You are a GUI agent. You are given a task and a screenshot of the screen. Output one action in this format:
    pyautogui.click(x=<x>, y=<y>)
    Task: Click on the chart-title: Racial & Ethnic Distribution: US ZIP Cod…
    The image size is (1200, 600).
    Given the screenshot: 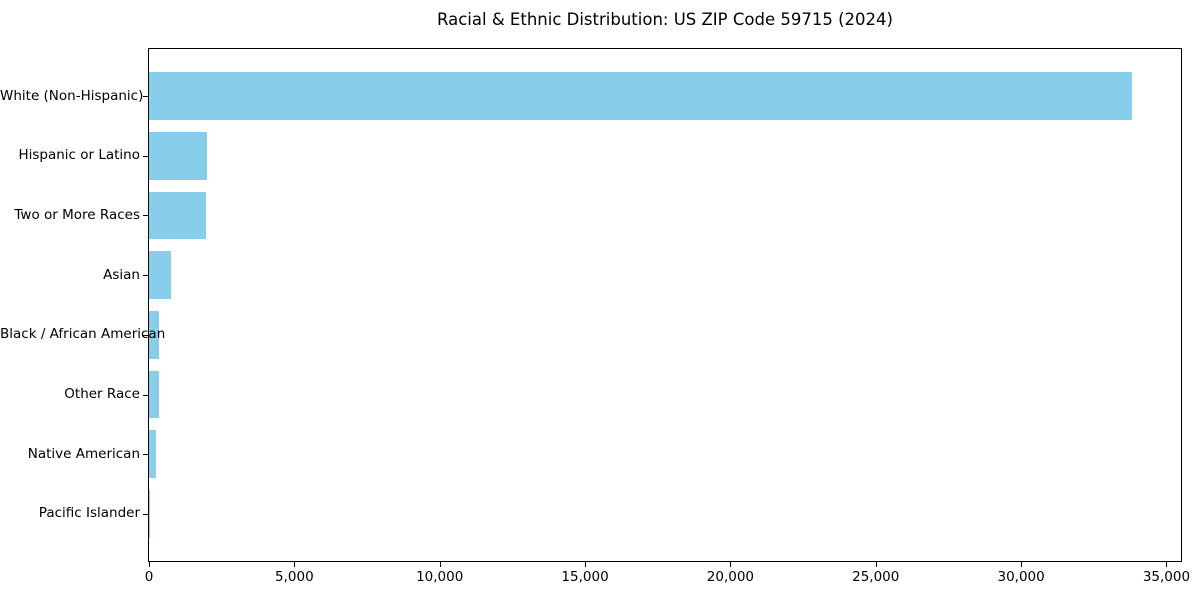 What is the action you would take?
    pyautogui.click(x=665, y=19)
    